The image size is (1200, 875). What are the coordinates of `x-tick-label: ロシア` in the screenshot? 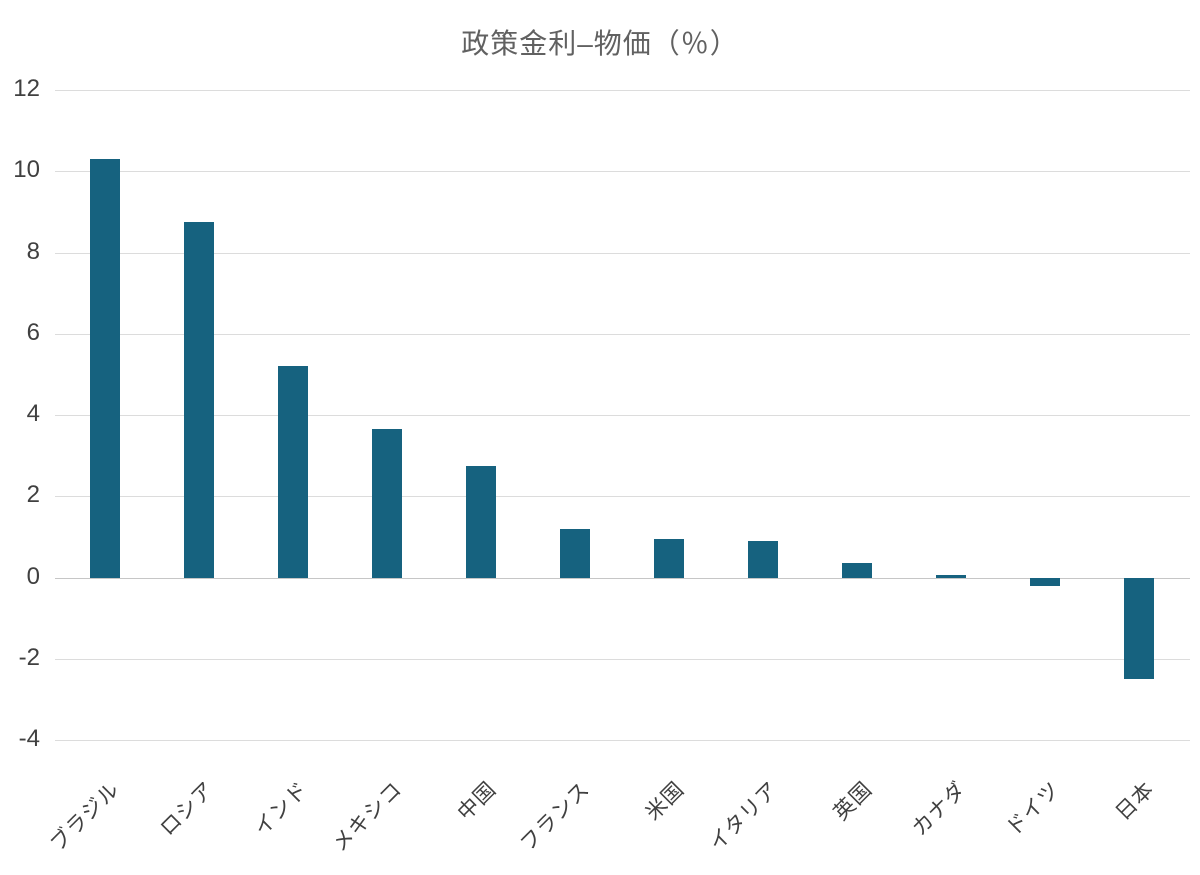 It's located at (187, 809).